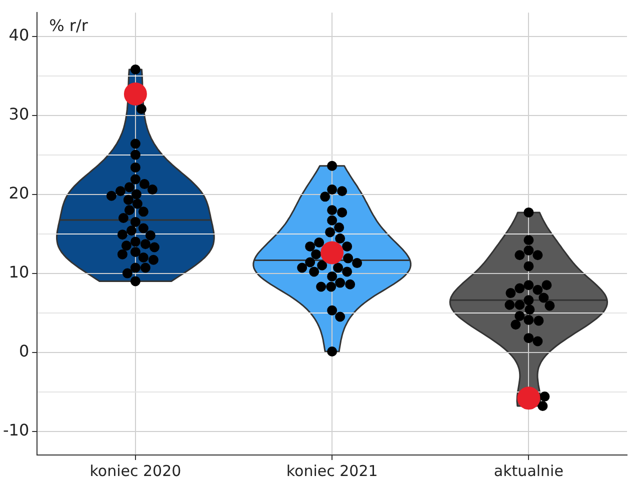  Describe the element at coordinates (19, 34) in the screenshot. I see `y-tick-label: 40` at that location.